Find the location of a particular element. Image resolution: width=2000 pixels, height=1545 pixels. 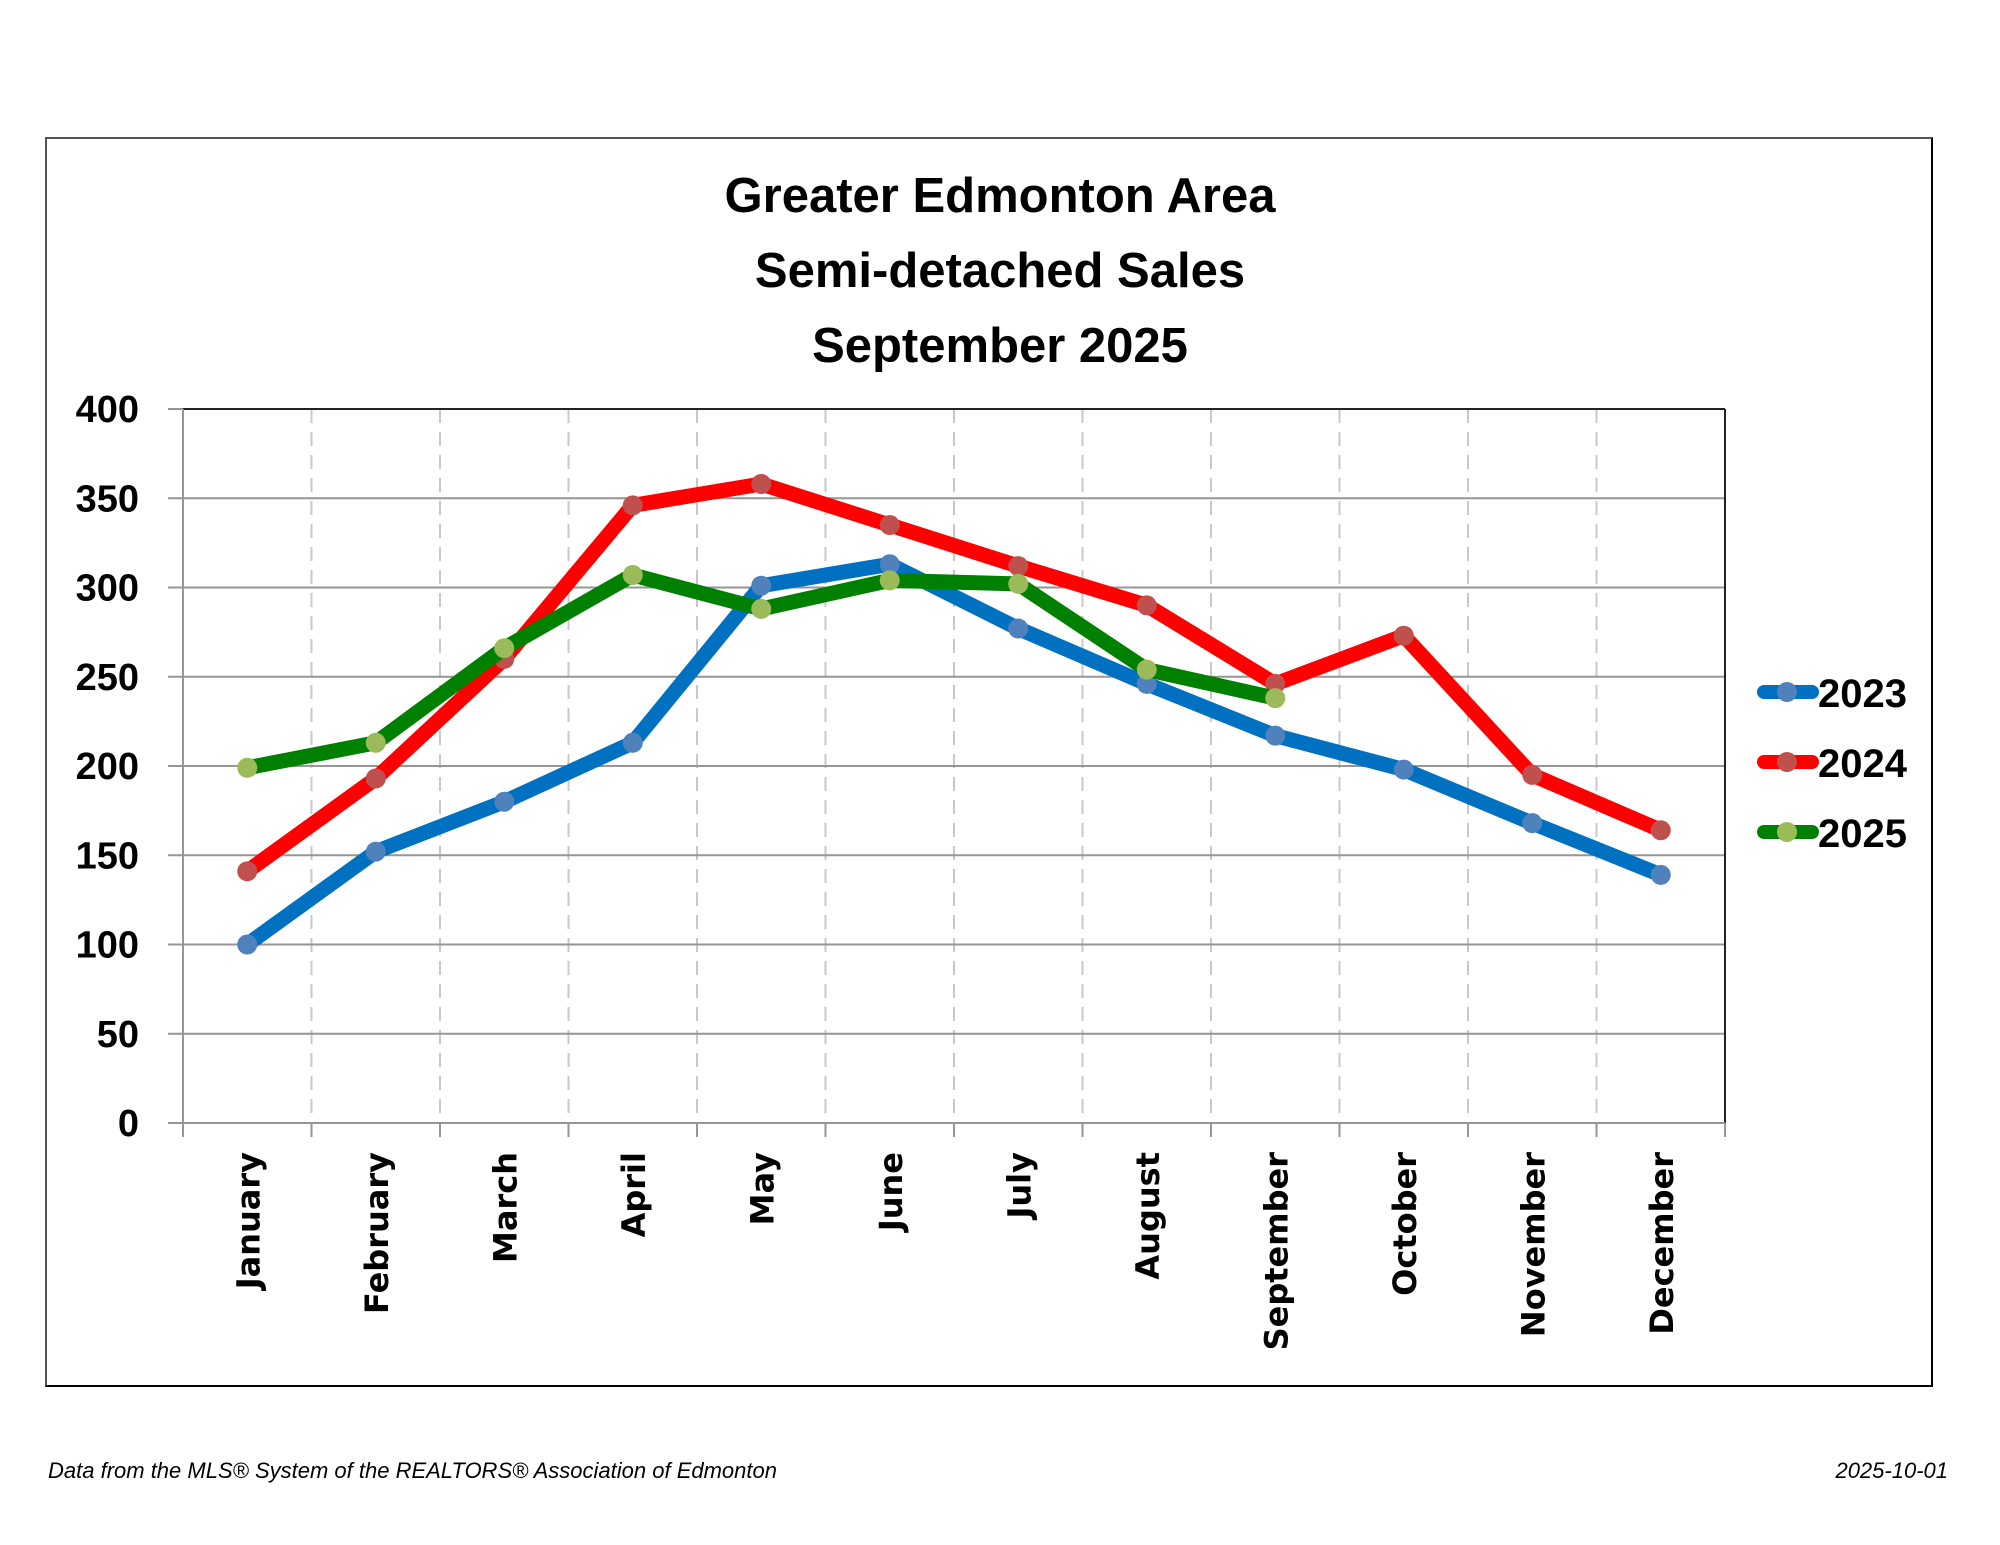

data-point-2023-august is located at coordinates (1146, 683).